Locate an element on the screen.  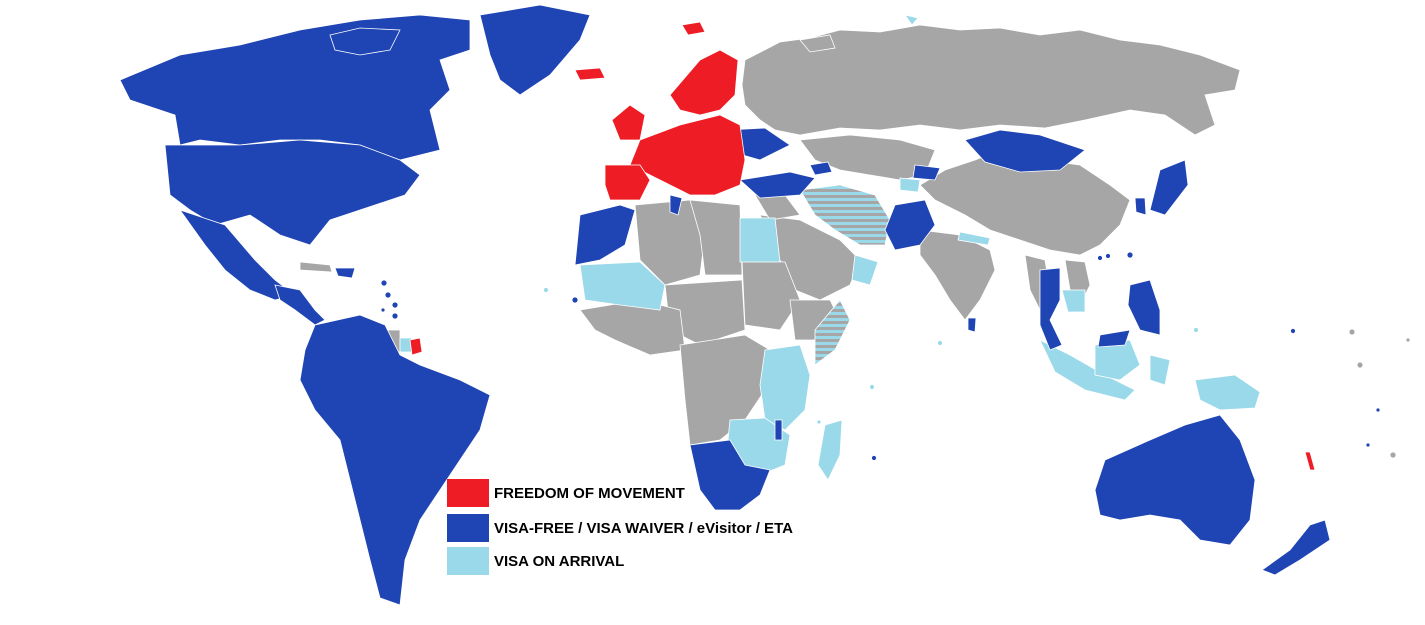
legend-label-on-arrival: VISA ON ARRIVAL is located at coordinates (559, 561).